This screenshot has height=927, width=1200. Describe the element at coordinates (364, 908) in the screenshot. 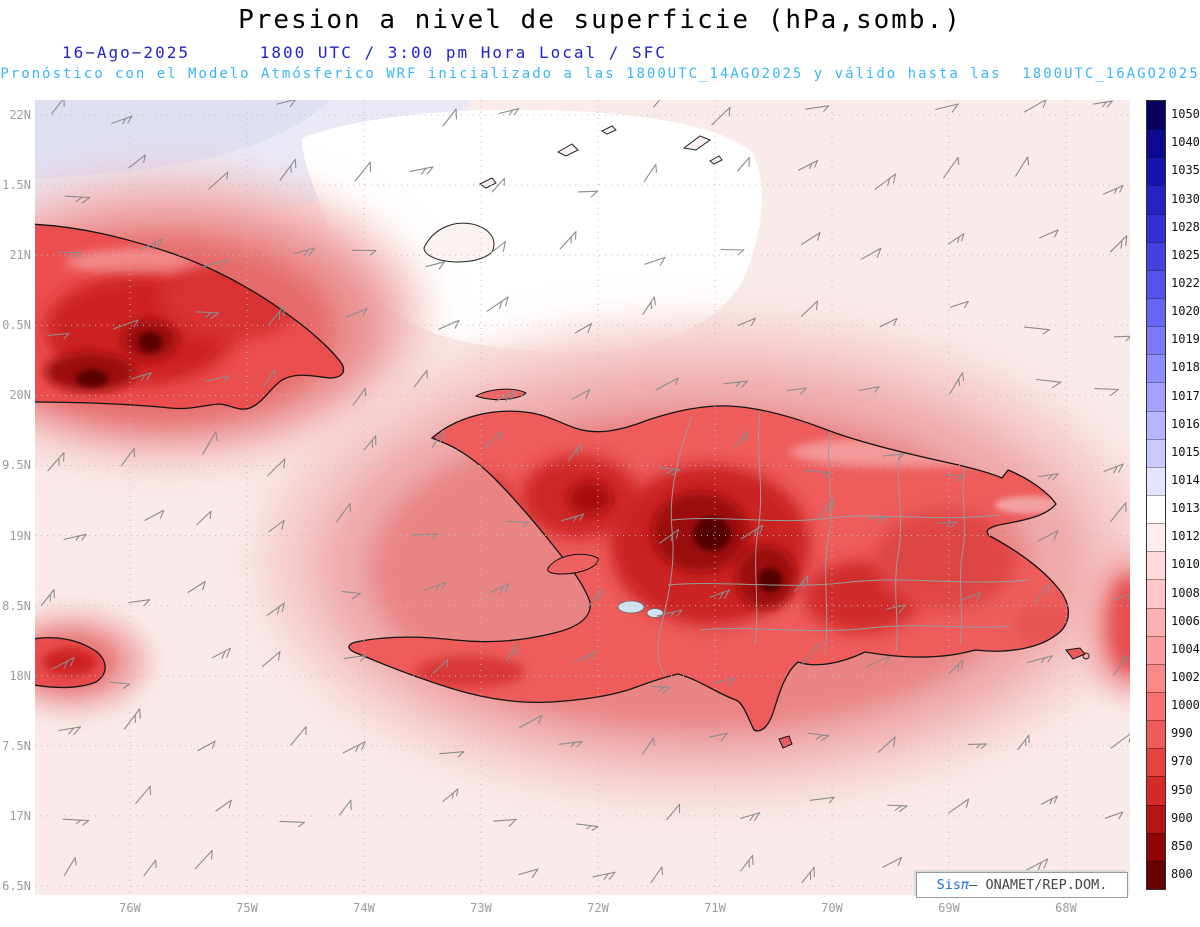

I see `lon-tick-label: 74W` at that location.